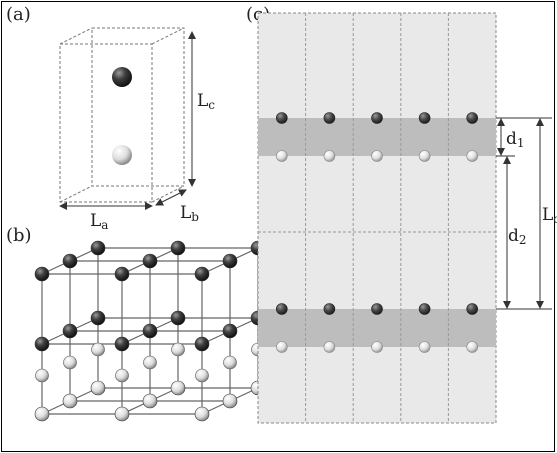 The height and width of the screenshot is (453, 557). Describe the element at coordinates (515, 139) in the screenshot. I see `d1-label: d1` at that location.